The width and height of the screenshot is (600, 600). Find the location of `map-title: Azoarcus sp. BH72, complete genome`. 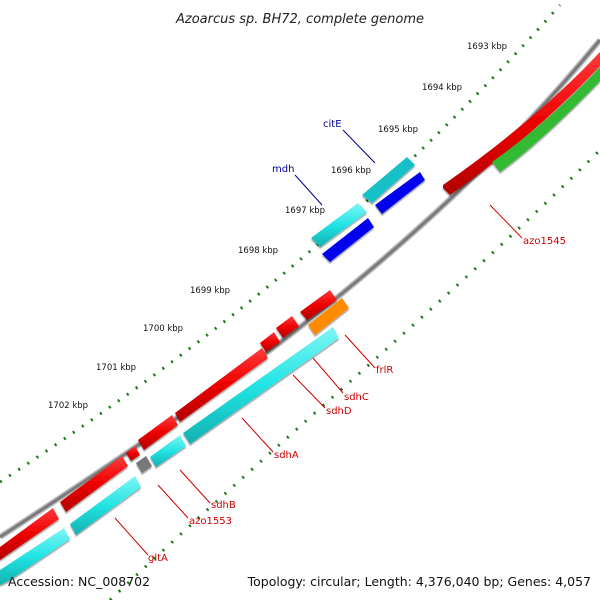

map-title: Azoarcus sp. BH72, complete genome is located at coordinates (299, 19).